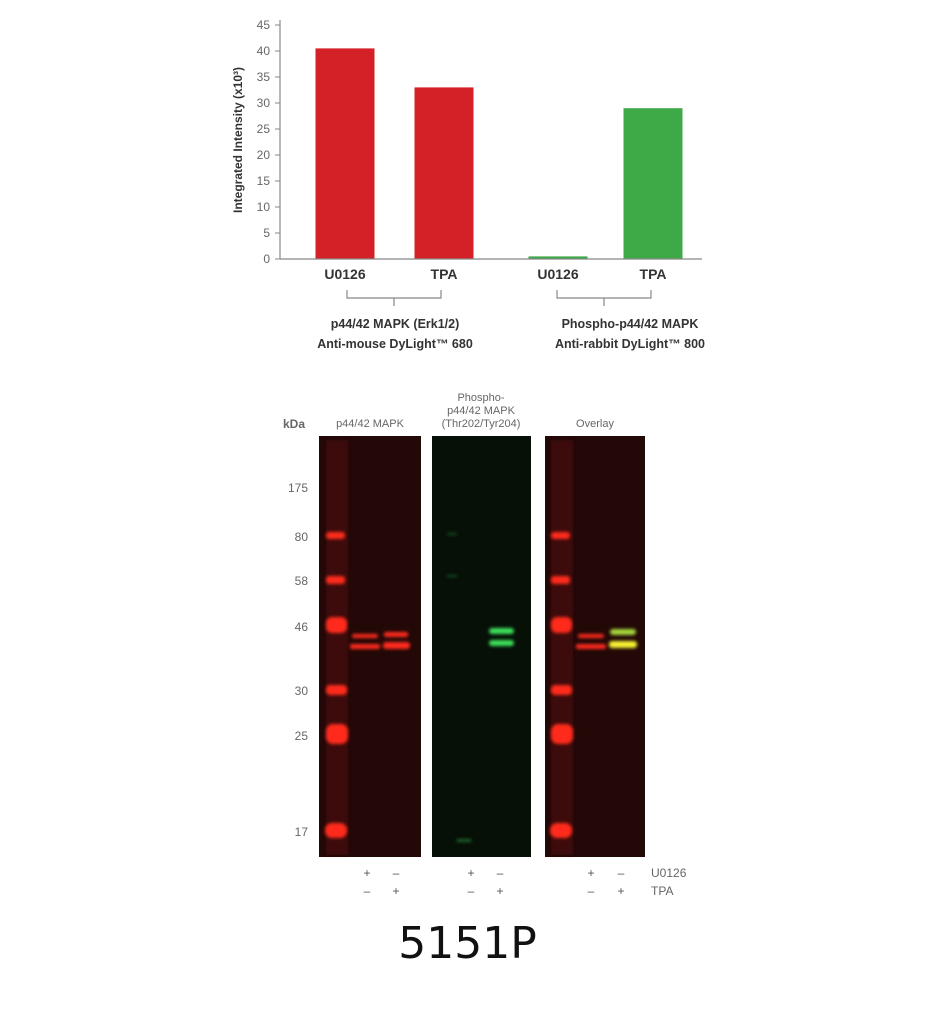  Describe the element at coordinates (294, 424) in the screenshot. I see `kda-label: kDa` at that location.